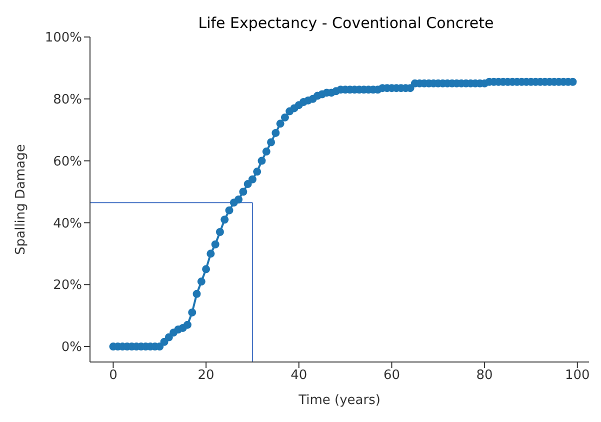 The image size is (601, 422). Describe the element at coordinates (113, 376) in the screenshot. I see `x-tick-label: 0` at that location.